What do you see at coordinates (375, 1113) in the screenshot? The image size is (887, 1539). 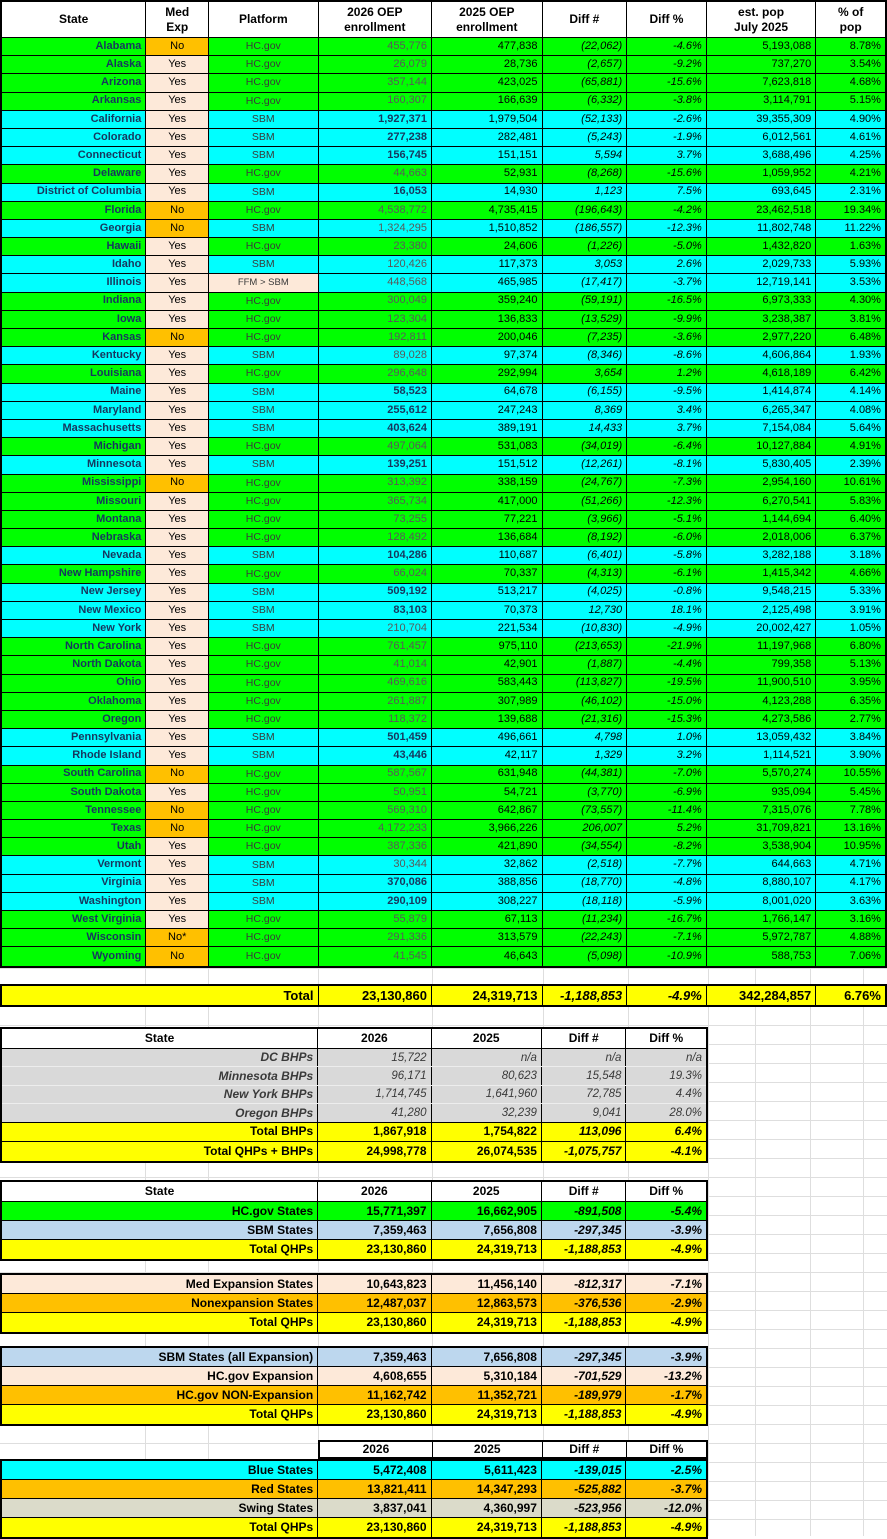 I see `summary-2026-cell: 41,280` at bounding box center [375, 1113].